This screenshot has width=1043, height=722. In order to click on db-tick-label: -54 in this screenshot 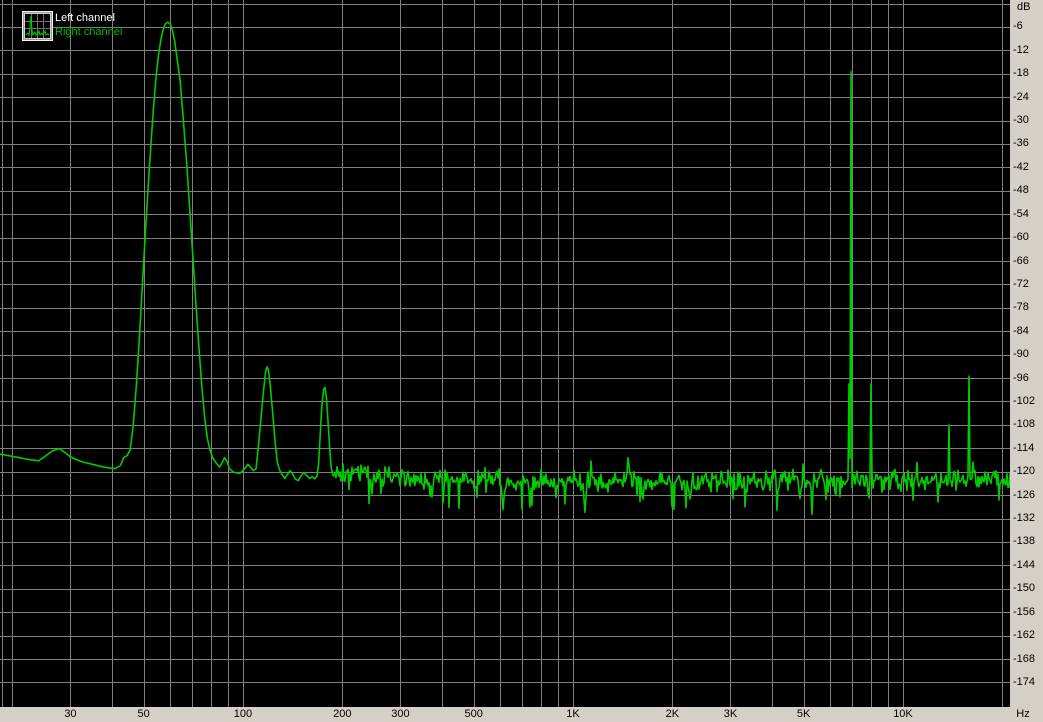, I will do `click(1021, 213)`.